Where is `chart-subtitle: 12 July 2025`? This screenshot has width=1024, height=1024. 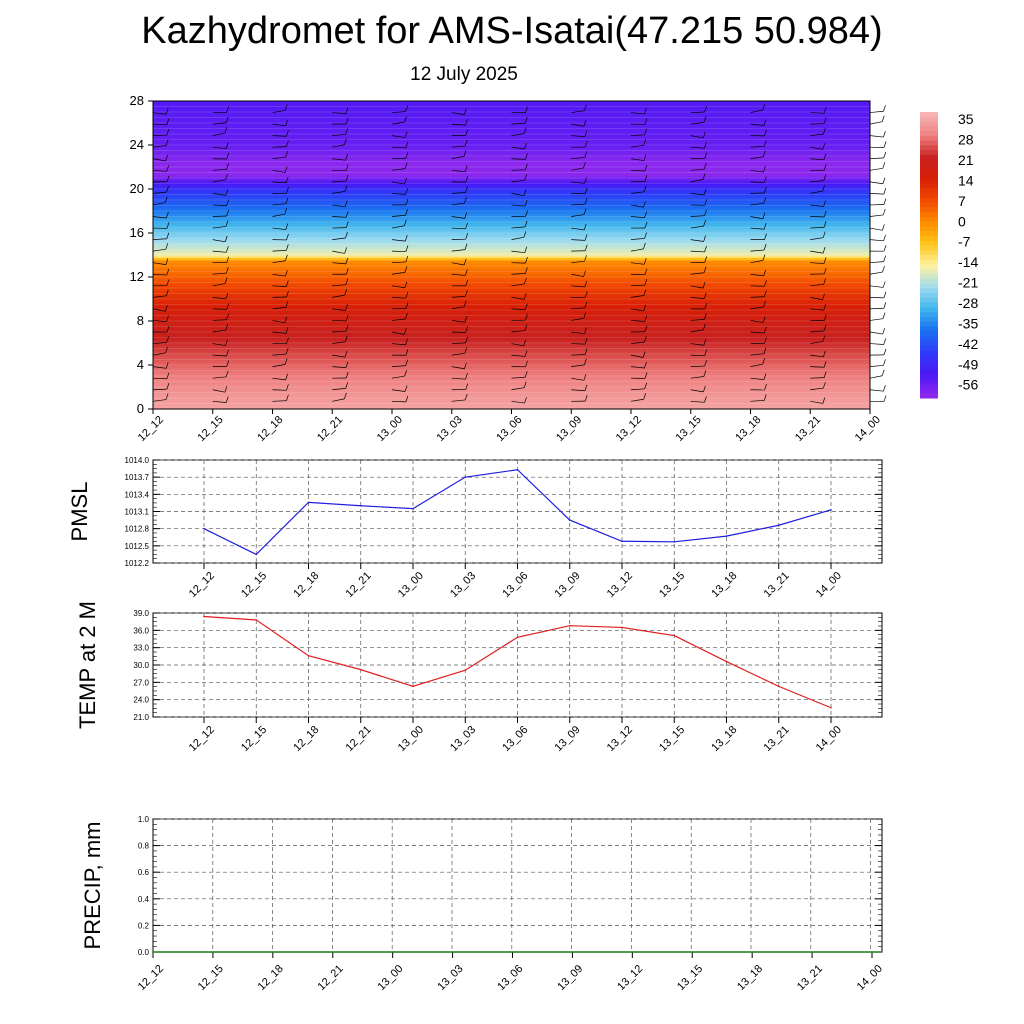 chart-subtitle: 12 July 2025 is located at coordinates (464, 74).